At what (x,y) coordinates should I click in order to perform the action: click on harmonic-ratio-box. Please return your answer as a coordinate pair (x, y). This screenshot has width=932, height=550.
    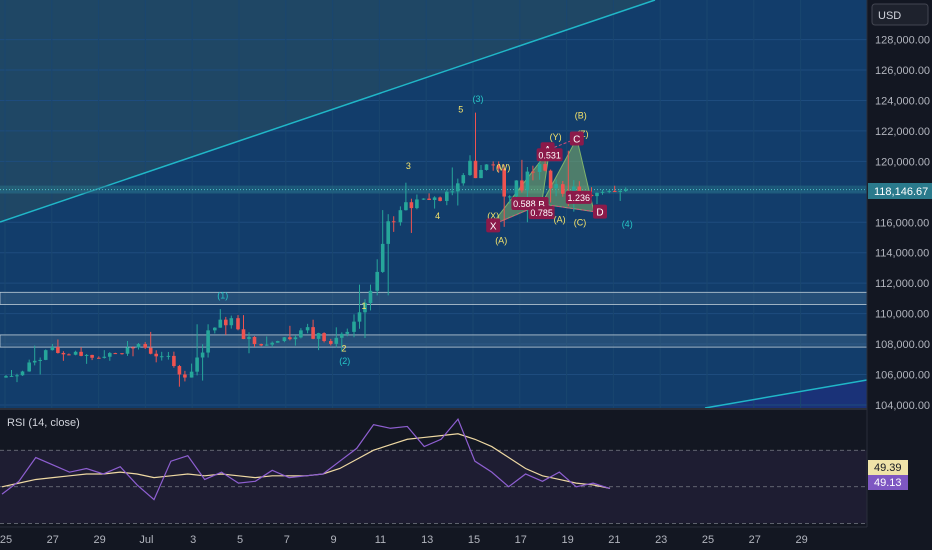
    Looking at the image, I should click on (549, 155).